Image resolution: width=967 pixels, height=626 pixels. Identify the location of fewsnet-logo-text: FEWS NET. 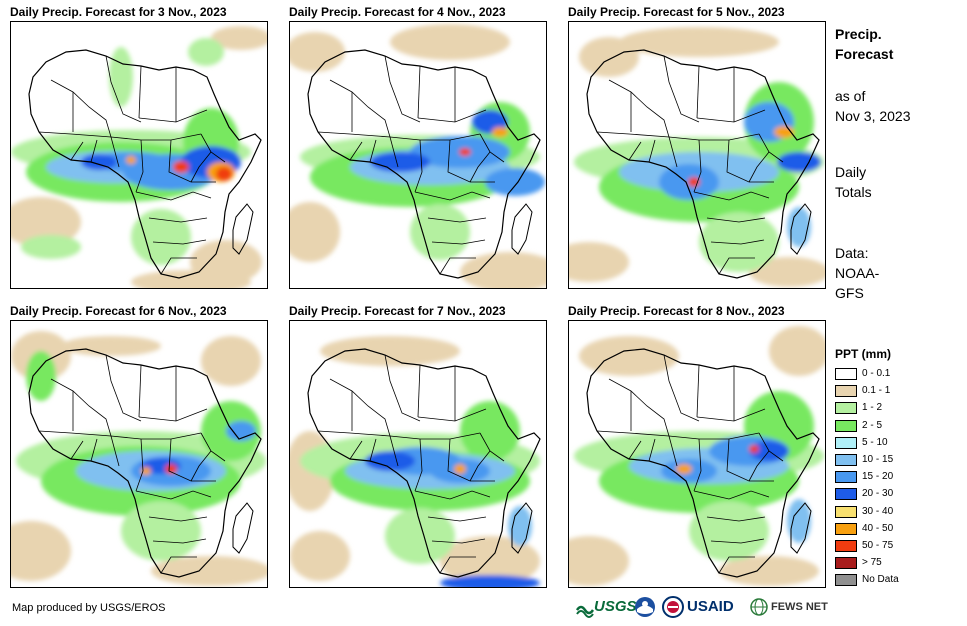
(799, 607).